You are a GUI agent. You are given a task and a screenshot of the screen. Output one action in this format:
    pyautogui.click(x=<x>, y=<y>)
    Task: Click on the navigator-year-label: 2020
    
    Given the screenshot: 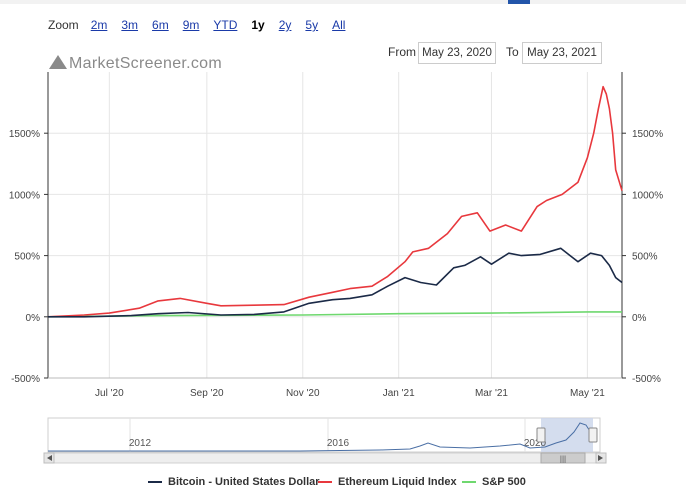 What is the action you would take?
    pyautogui.click(x=535, y=443)
    